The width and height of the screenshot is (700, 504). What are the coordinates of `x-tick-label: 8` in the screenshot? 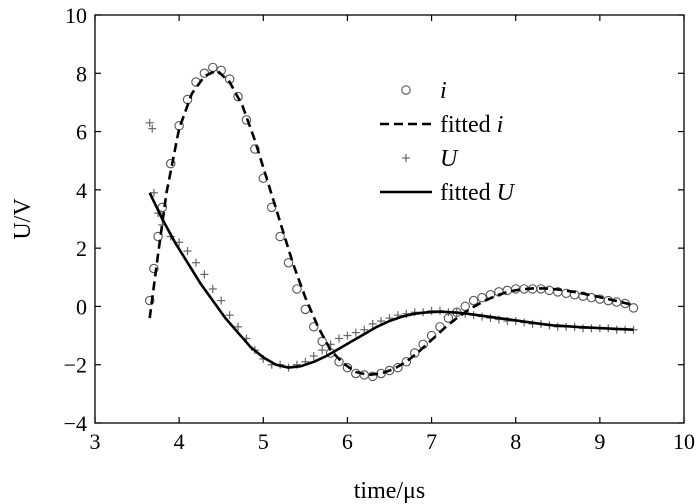 It's located at (515, 441).